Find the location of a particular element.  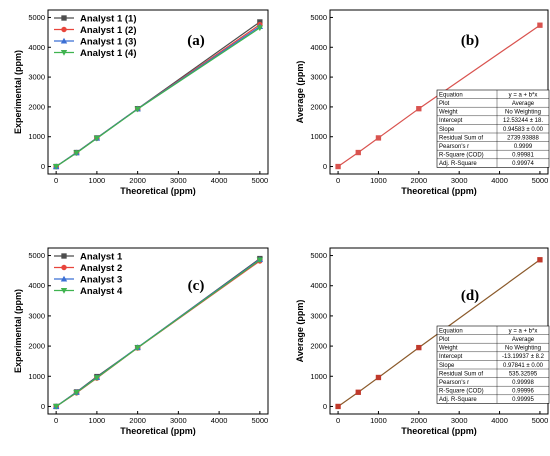

legend-entry: Analyst 3 is located at coordinates (101, 280).